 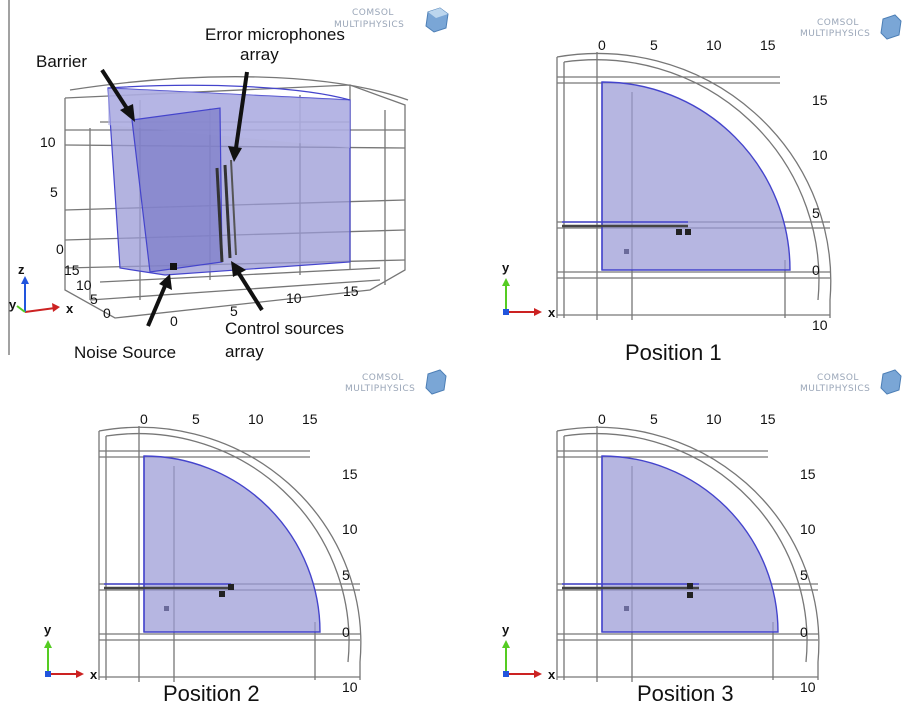 What do you see at coordinates (211, 693) in the screenshot?
I see `position-caption: Position 2` at bounding box center [211, 693].